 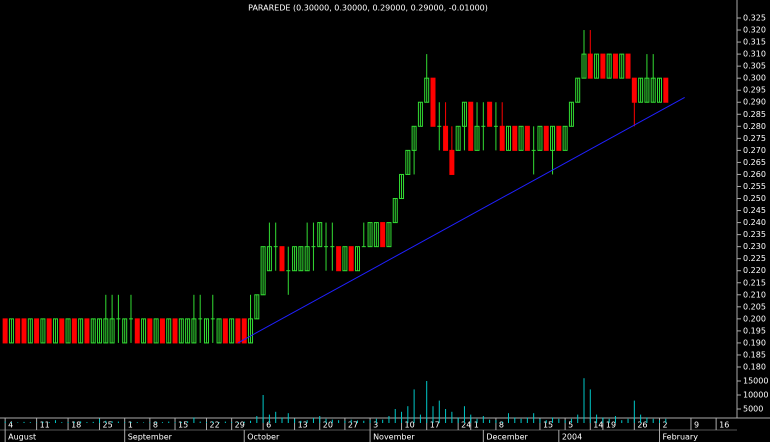 I want to click on volume-tick-label: 5000, so click(x=753, y=409).